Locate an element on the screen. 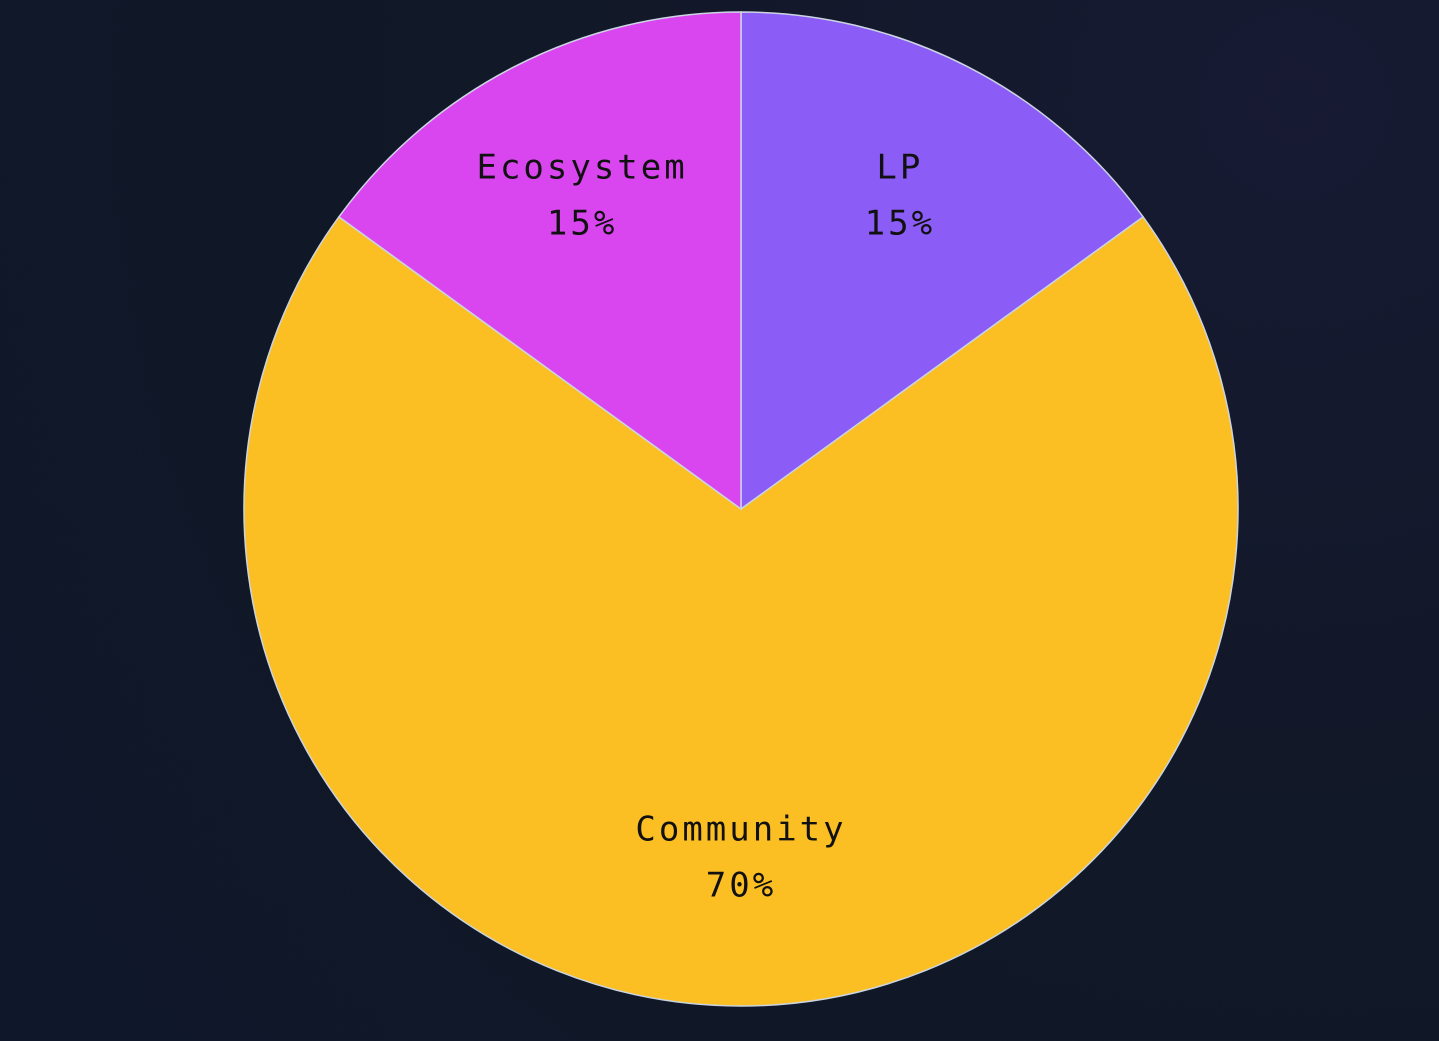 Image resolution: width=1439 pixels, height=1041 pixels. slice-label: Community is located at coordinates (740, 830).